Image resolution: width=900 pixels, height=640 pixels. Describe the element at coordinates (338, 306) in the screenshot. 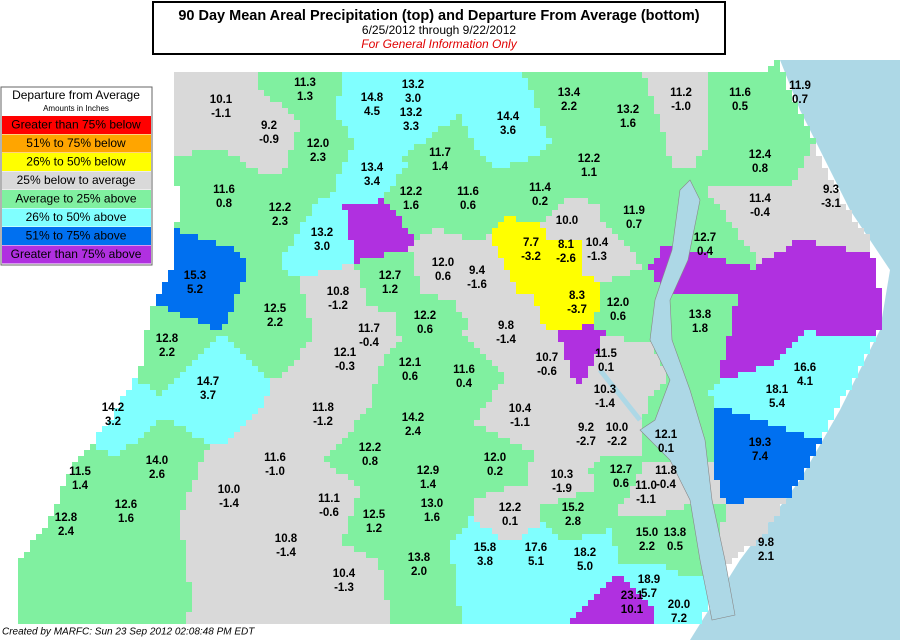

I see `region-departure: -1.2` at that location.